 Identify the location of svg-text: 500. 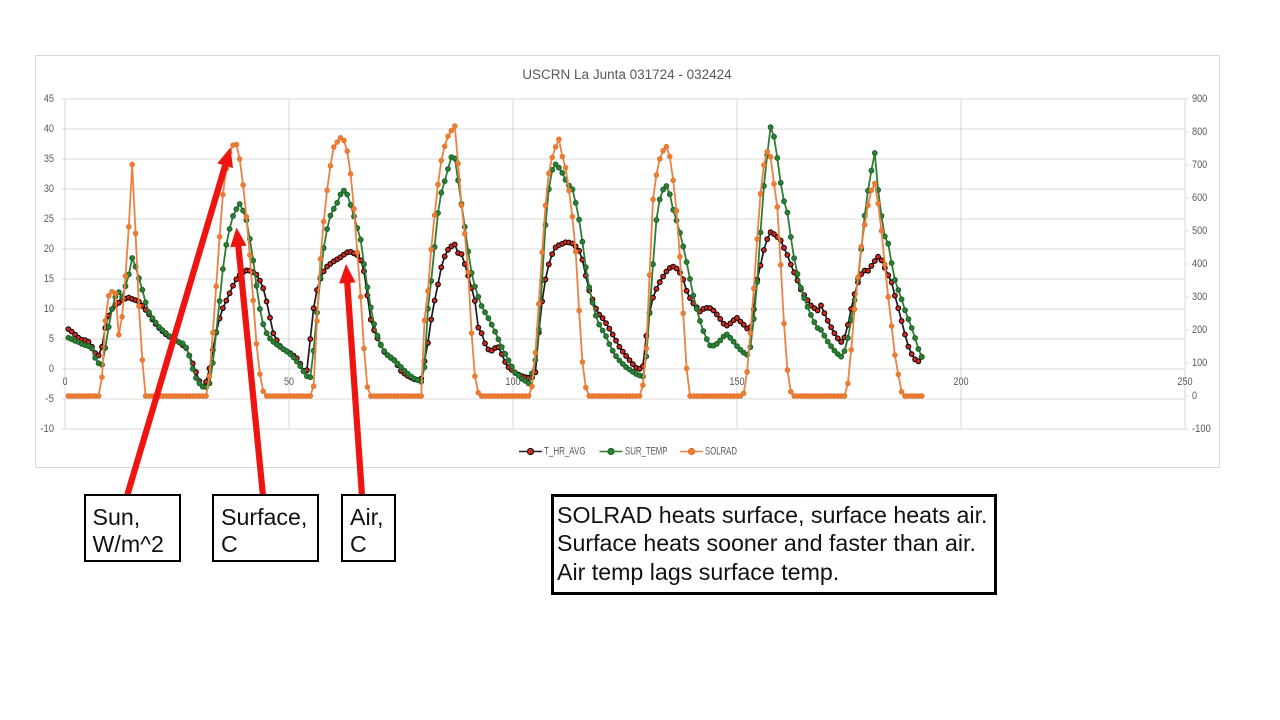
(1199, 231).